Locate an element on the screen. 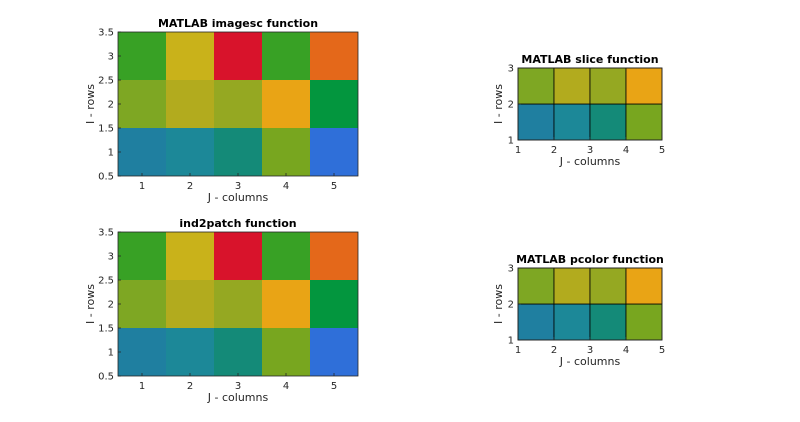  chart-title: ind2patch function is located at coordinates (237, 223).